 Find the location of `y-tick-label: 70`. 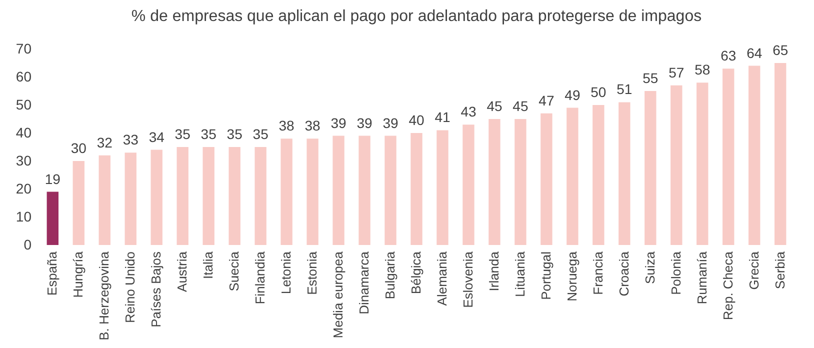

y-tick-label: 70 is located at coordinates (24, 48).